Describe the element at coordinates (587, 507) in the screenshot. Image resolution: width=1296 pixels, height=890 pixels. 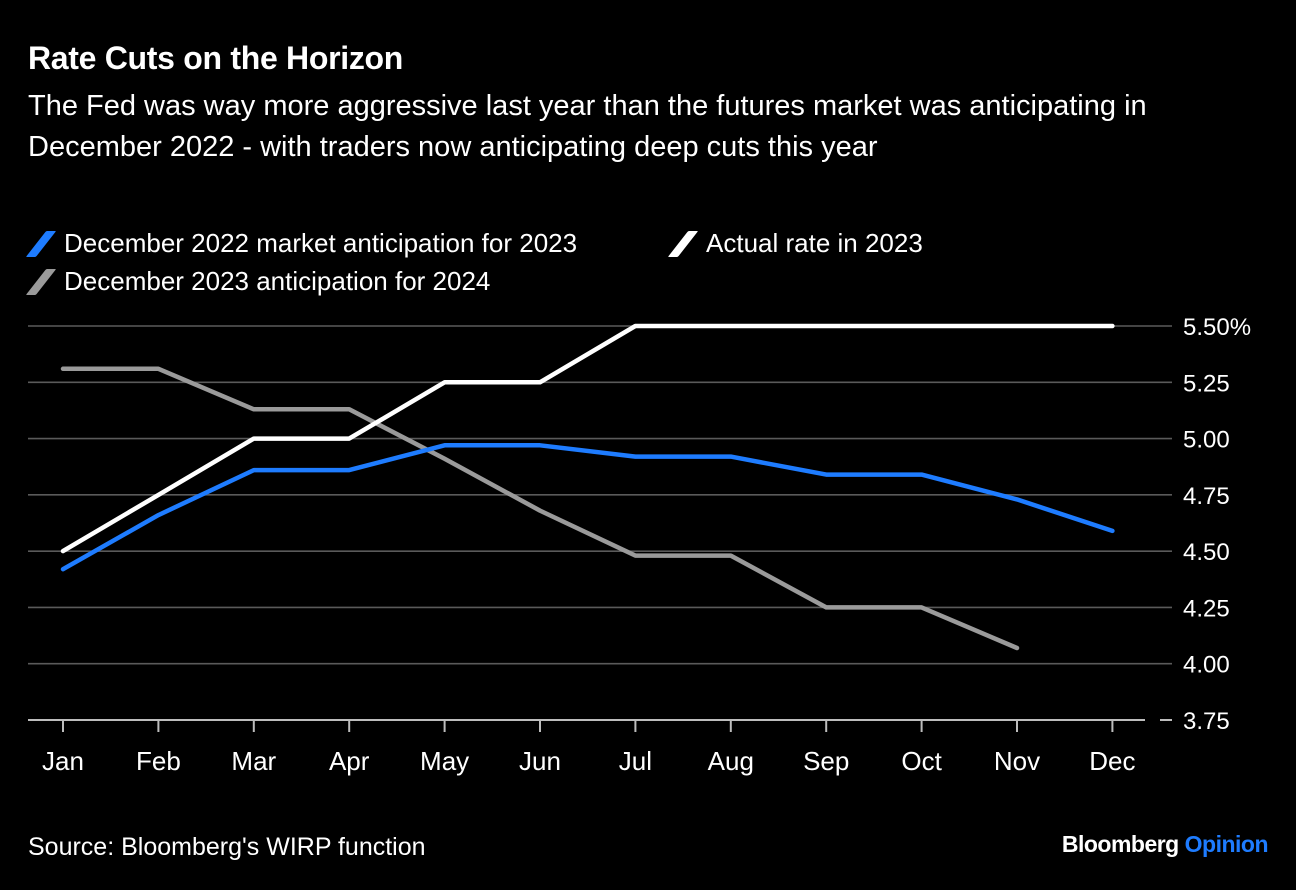
I see `series-line-dec2022-anticipation` at that location.